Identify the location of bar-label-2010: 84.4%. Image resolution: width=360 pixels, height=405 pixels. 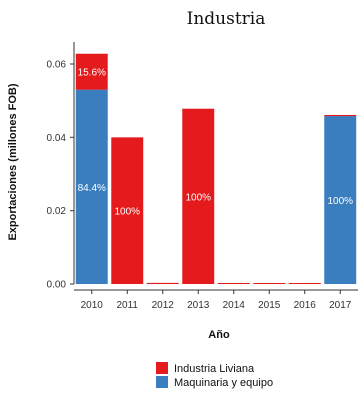
(92, 188).